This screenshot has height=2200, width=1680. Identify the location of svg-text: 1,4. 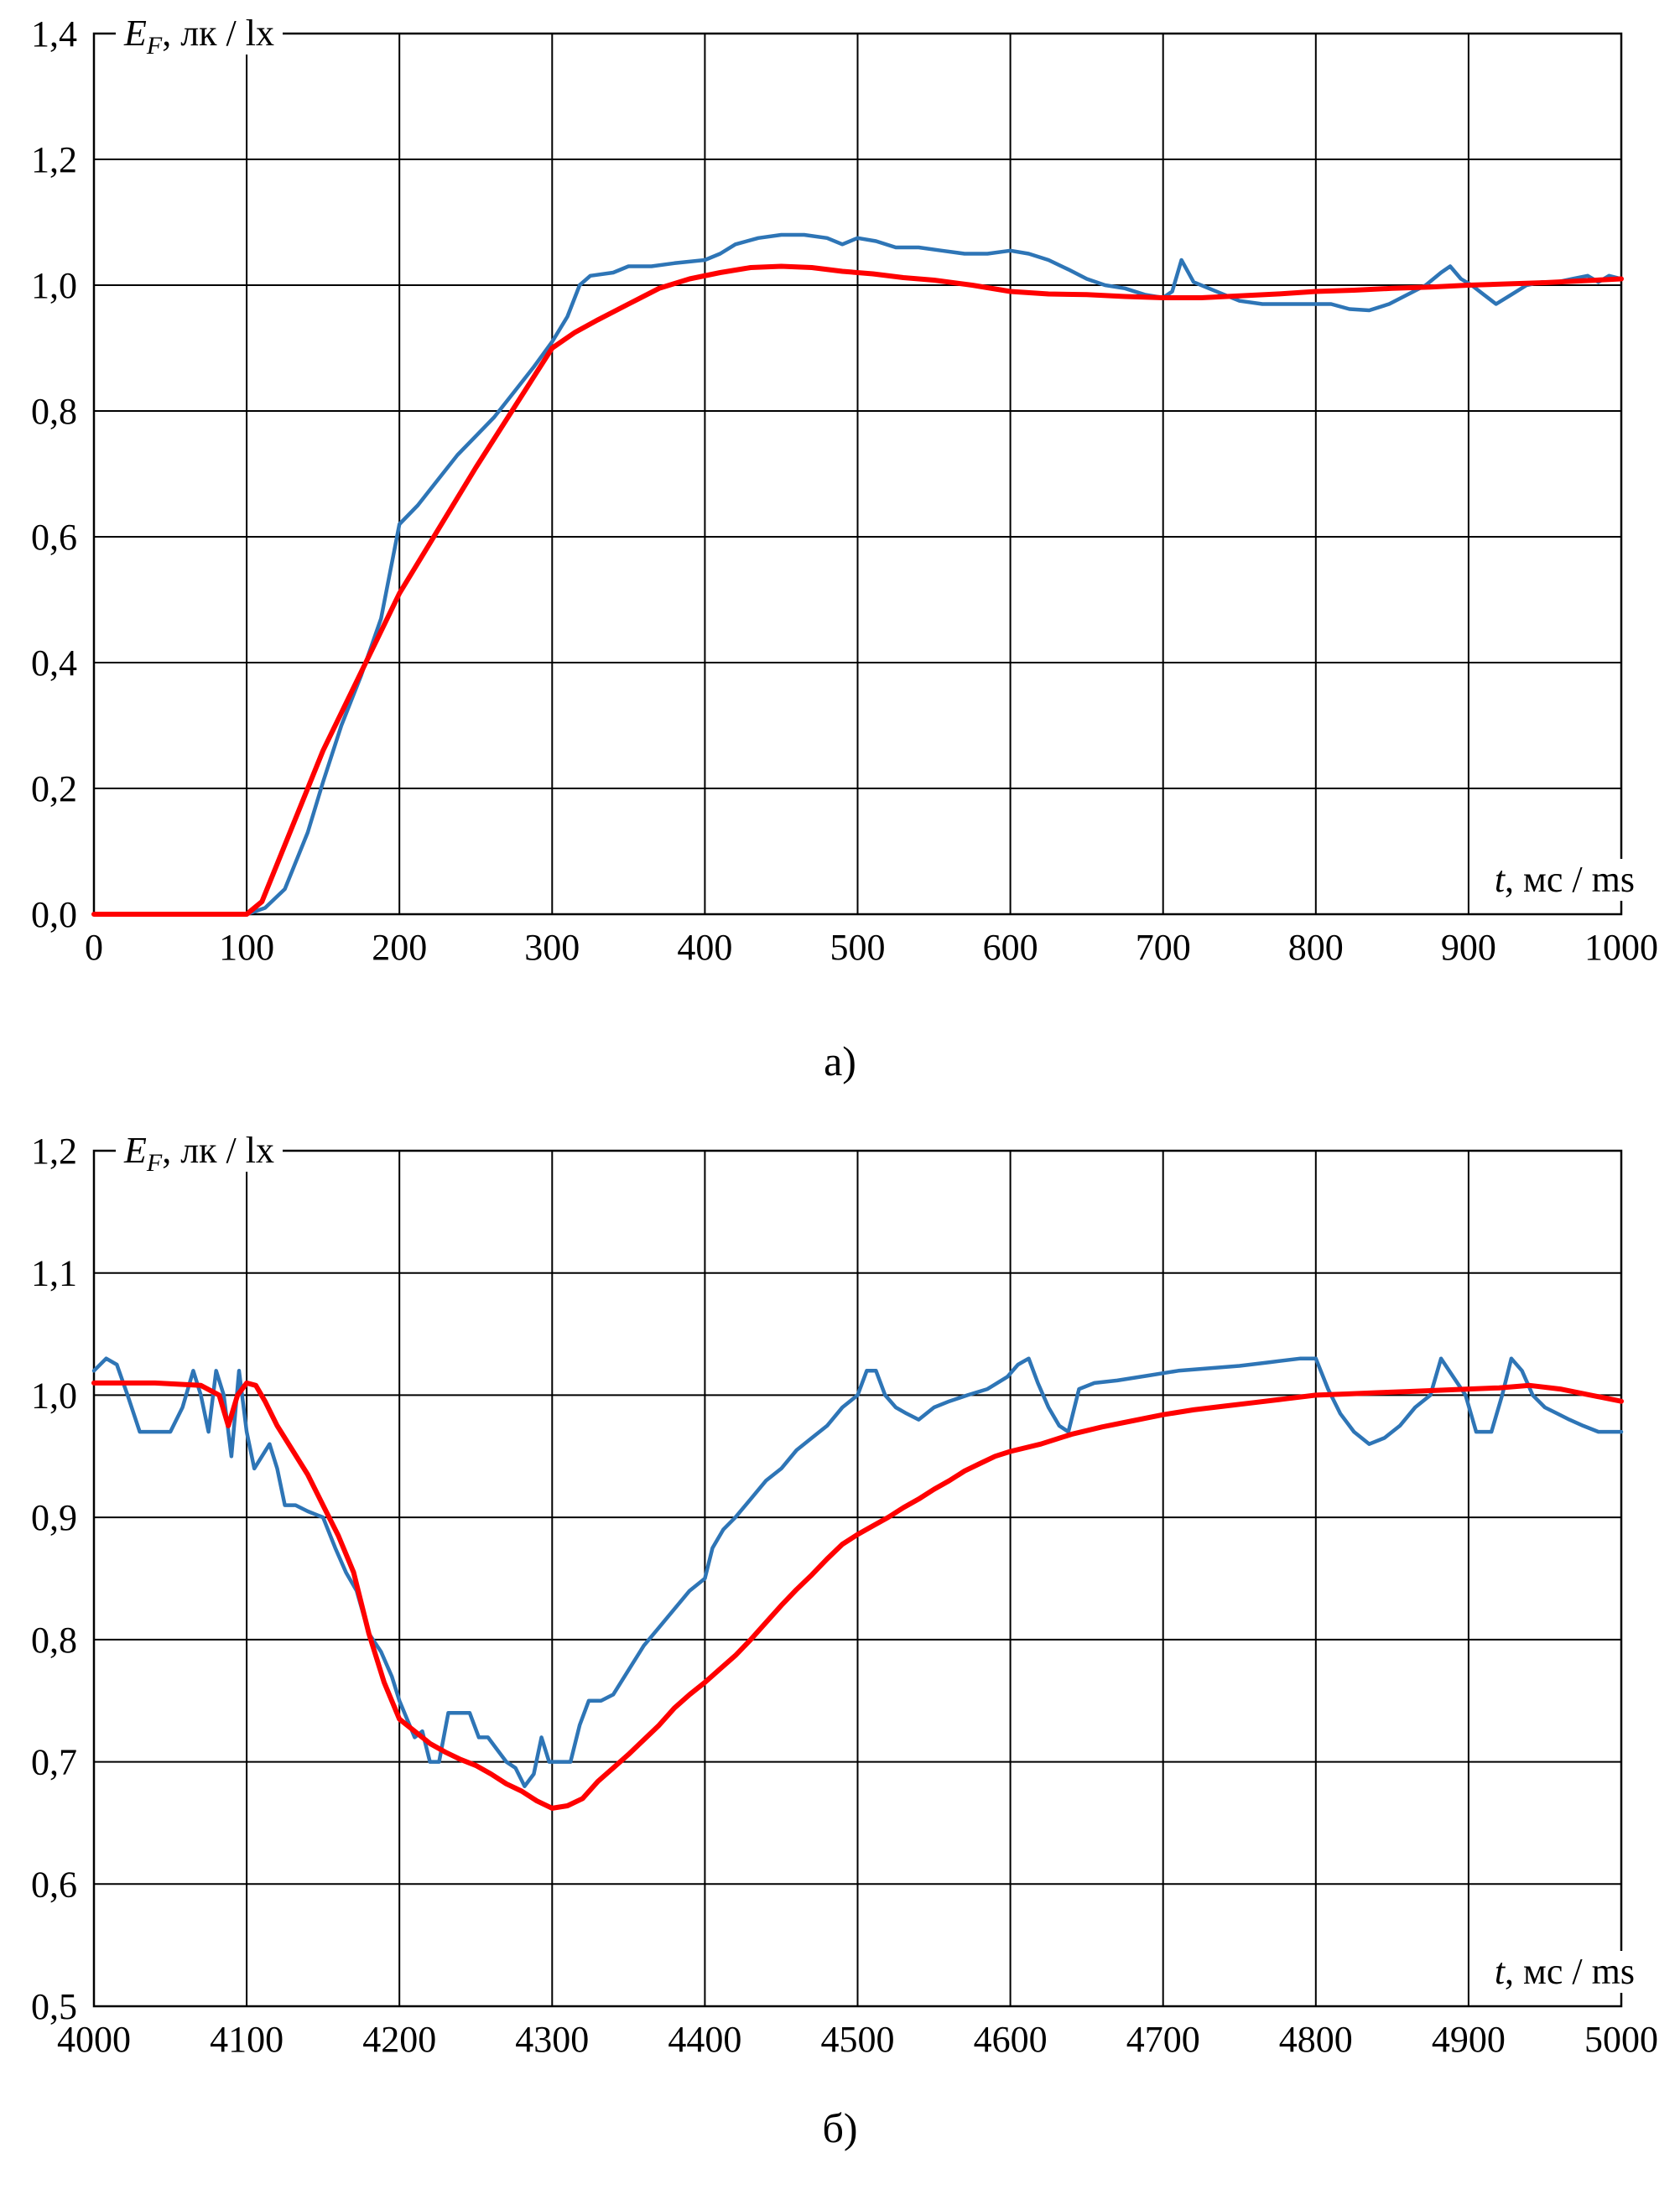
(54, 34).